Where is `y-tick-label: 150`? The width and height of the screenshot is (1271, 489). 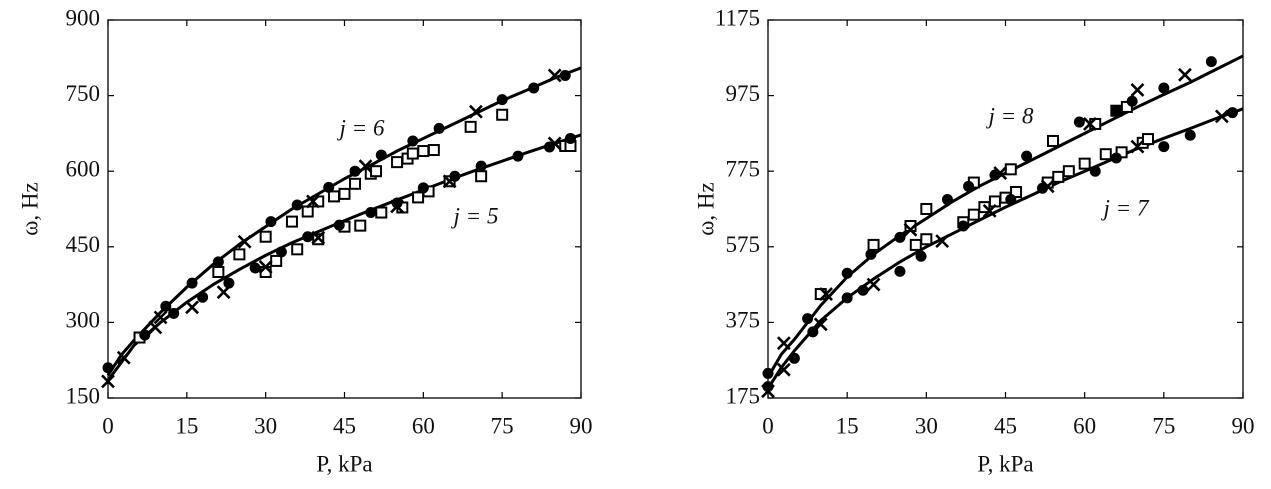
y-tick-label: 150 is located at coordinates (83, 395).